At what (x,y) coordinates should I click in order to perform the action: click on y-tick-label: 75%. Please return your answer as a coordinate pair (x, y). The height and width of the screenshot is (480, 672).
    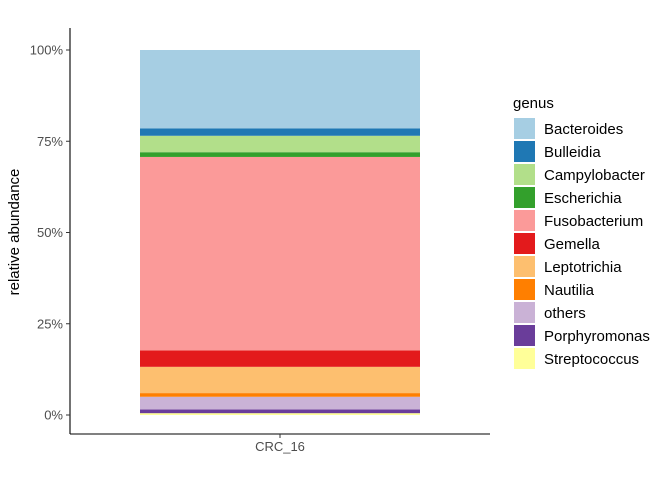
    Looking at the image, I should click on (50, 141).